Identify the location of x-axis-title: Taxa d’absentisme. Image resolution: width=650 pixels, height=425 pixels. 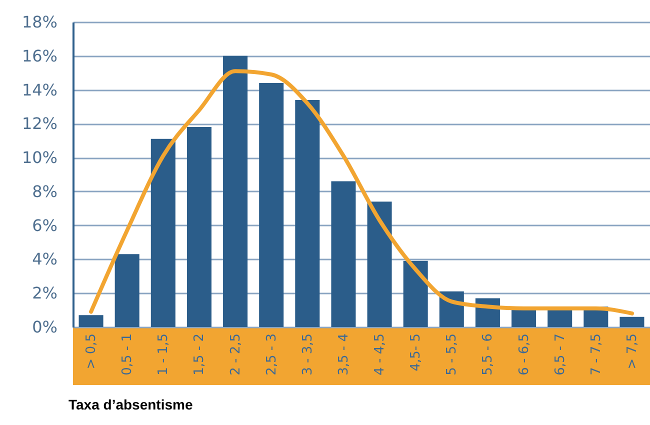
(130, 404).